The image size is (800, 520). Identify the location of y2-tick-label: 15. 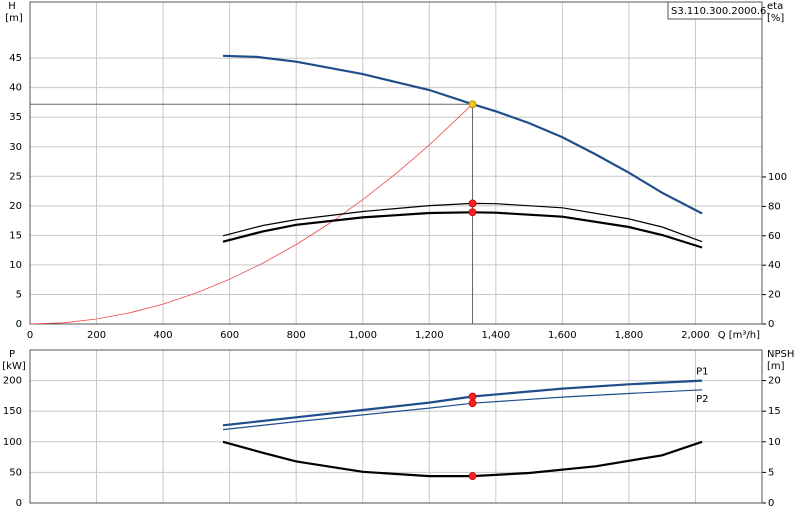
(774, 411).